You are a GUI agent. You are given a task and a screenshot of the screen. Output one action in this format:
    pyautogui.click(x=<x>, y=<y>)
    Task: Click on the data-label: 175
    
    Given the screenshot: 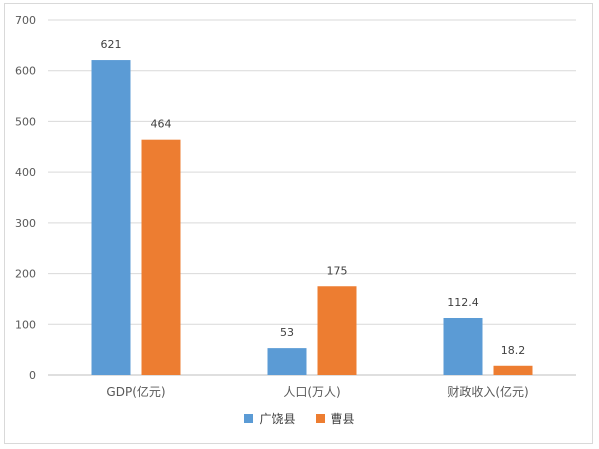 What is the action you would take?
    pyautogui.click(x=337, y=270)
    